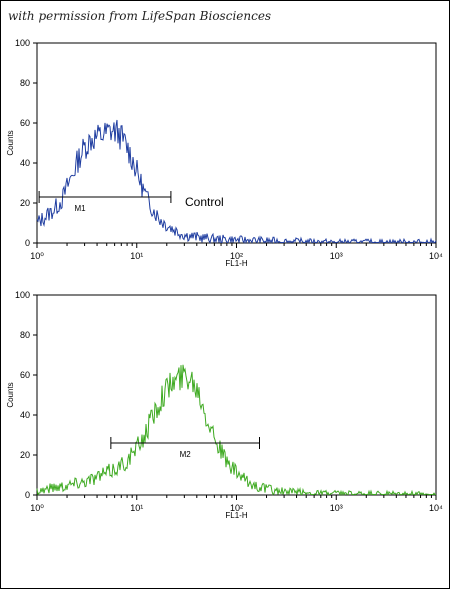 The image size is (450, 589). I want to click on panel2-x-tick-label: 10³, so click(336, 508).